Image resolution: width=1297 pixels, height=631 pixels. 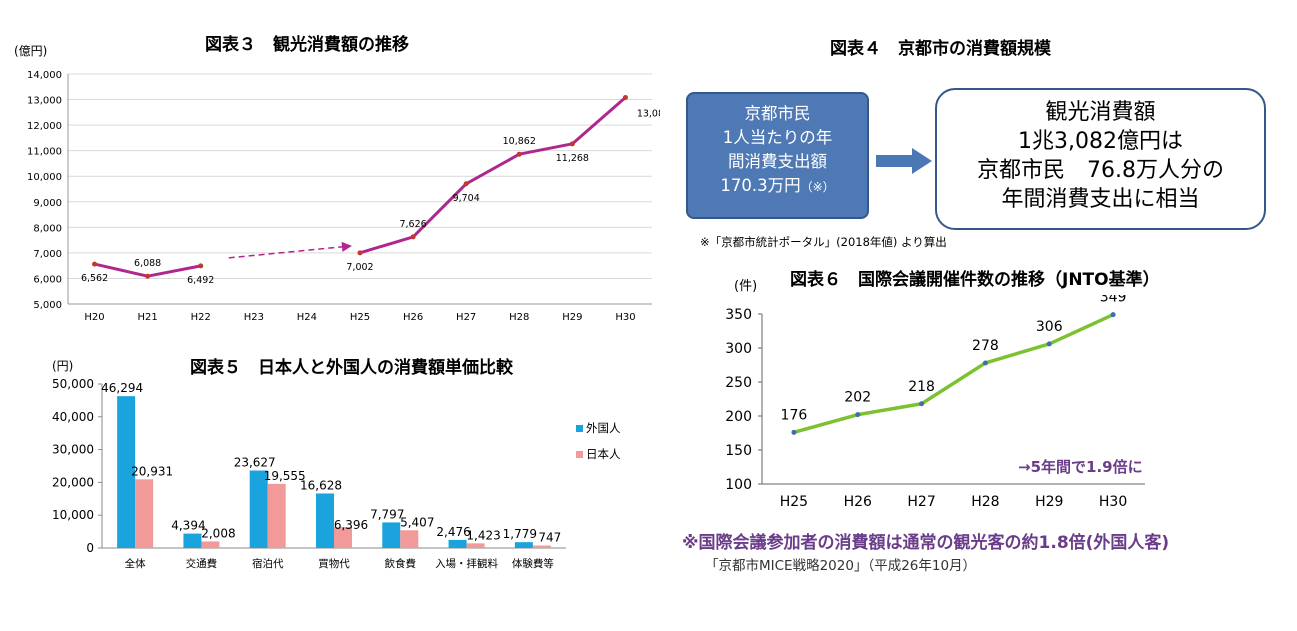 I want to click on fig6-xtick-label: H25, so click(x=794, y=502).